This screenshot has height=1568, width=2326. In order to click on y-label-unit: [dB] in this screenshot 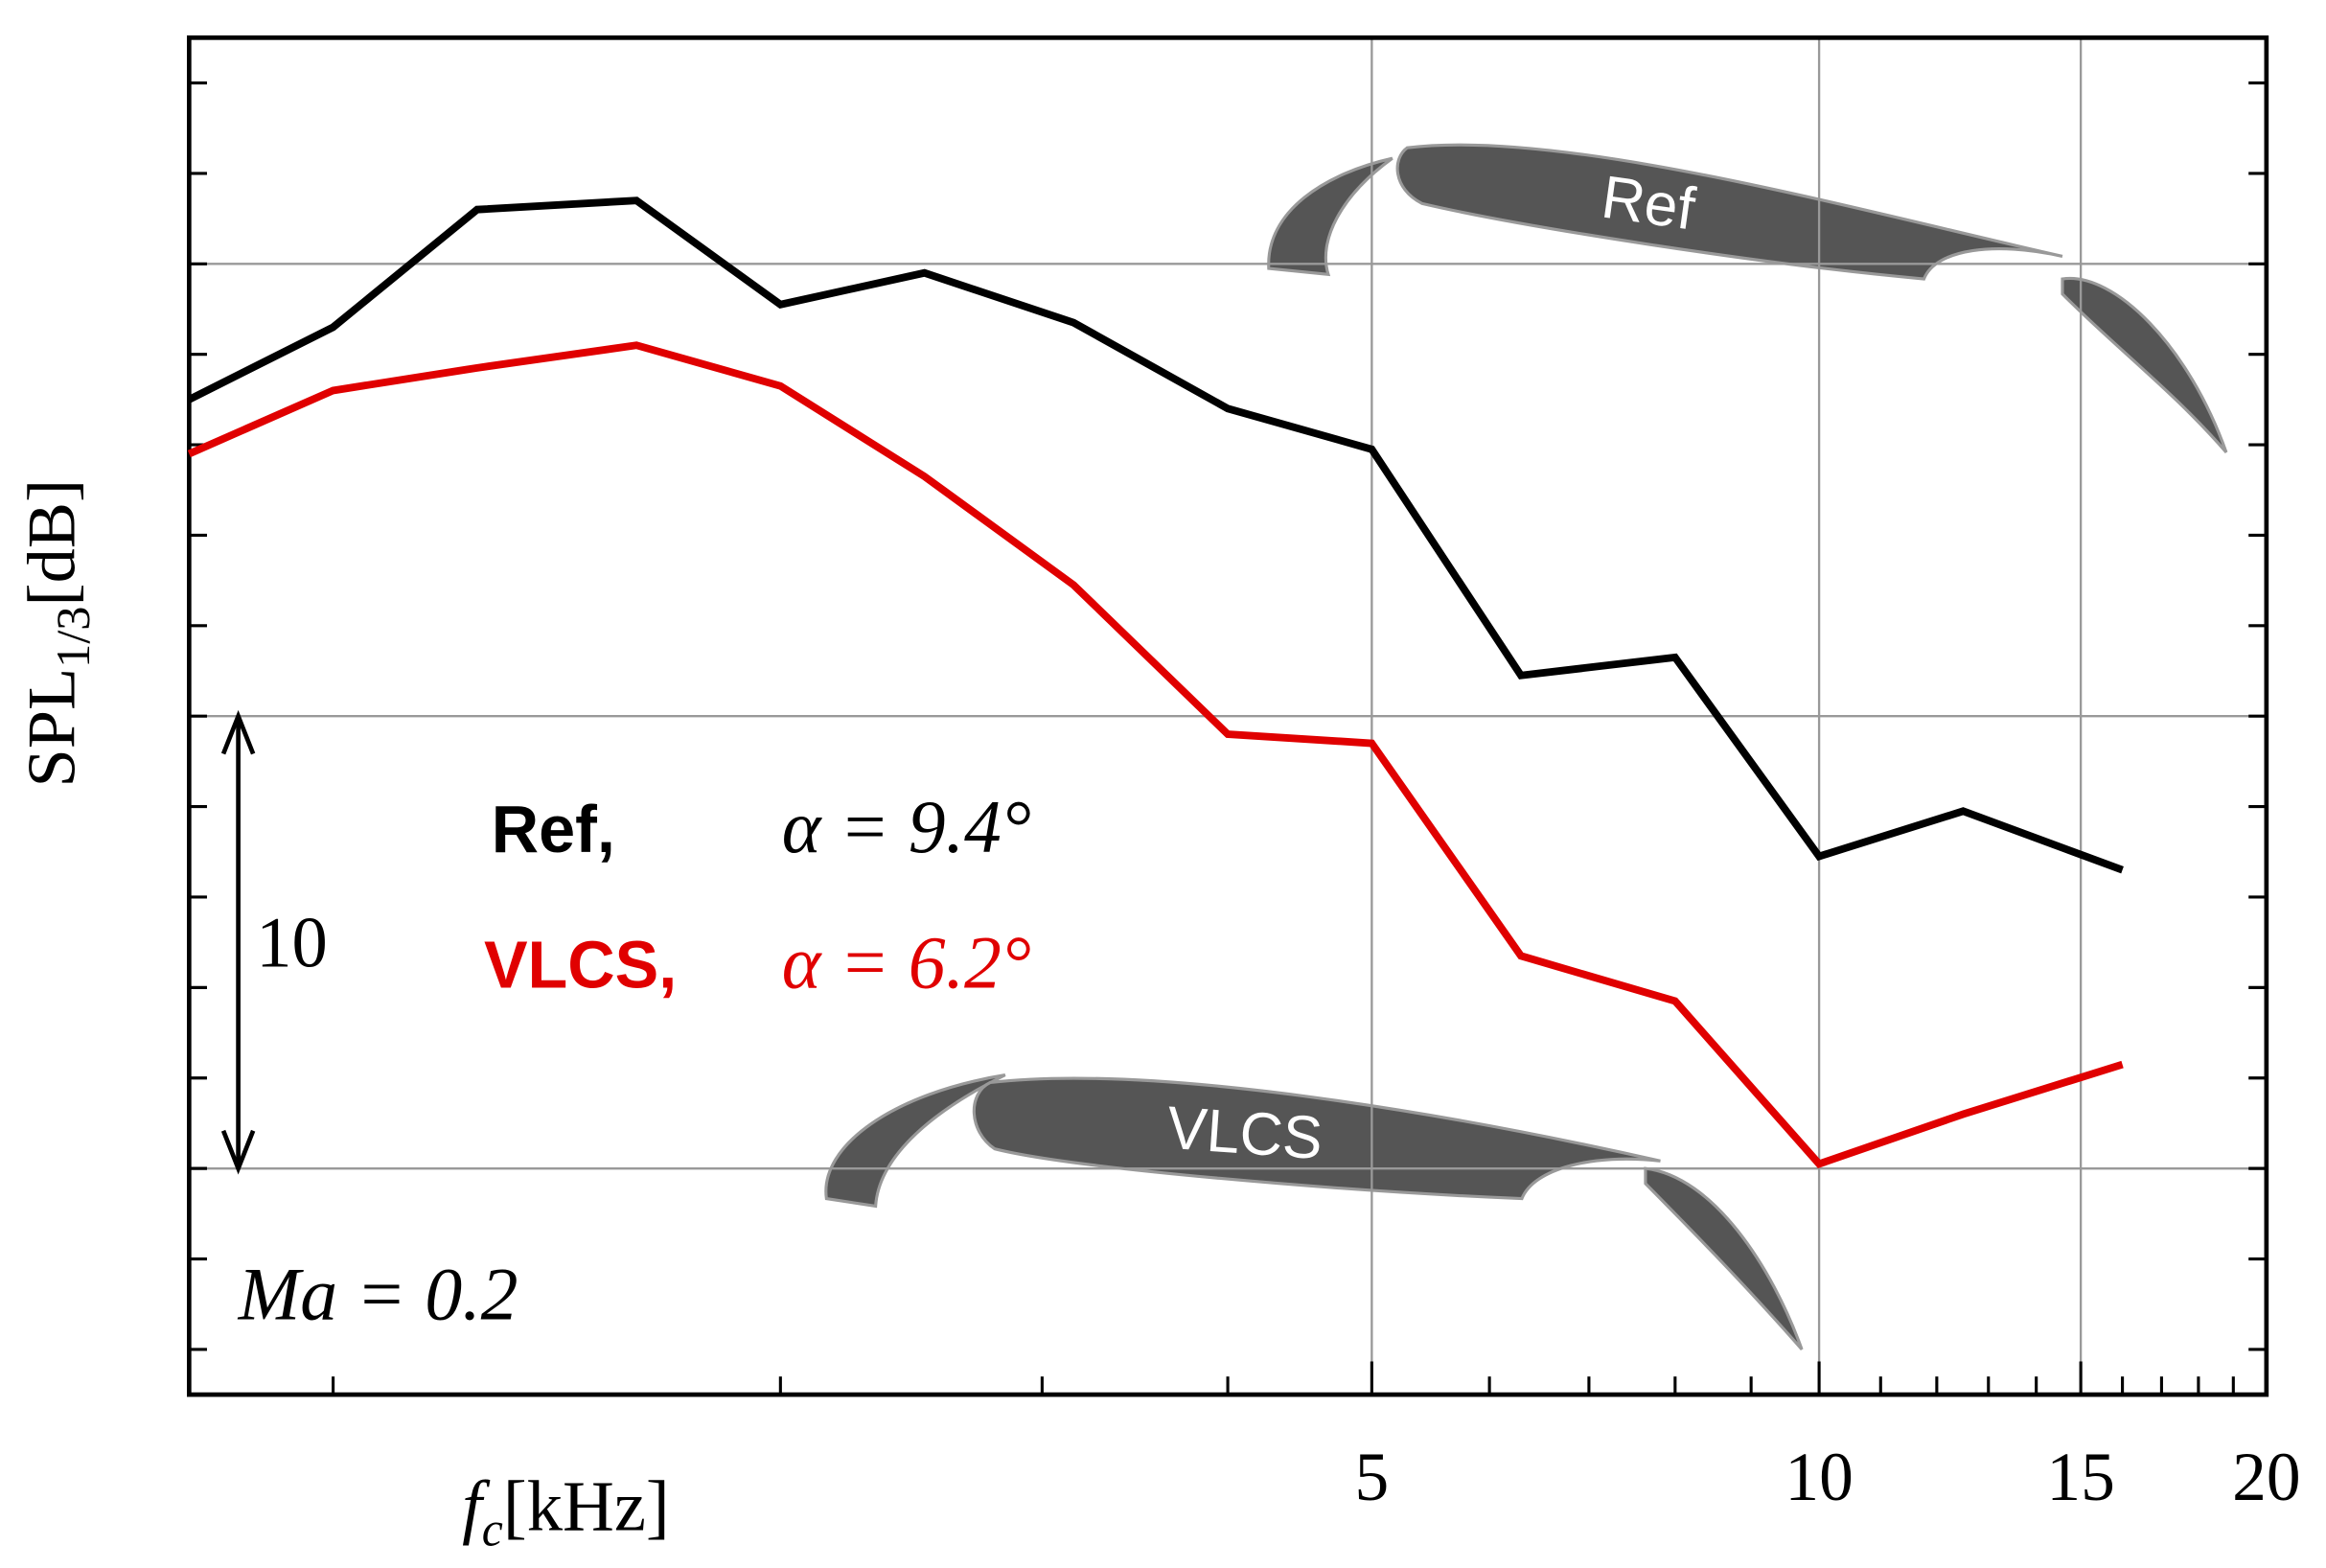, I will do `click(51, 543)`.